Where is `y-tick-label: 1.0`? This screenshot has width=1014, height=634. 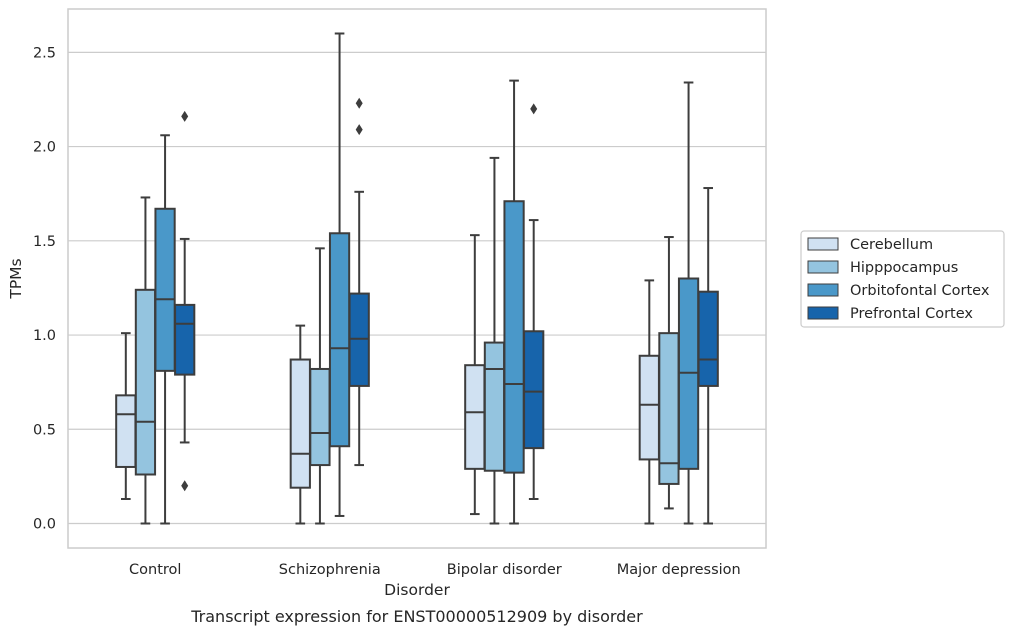 y-tick-label: 1.0 is located at coordinates (44, 336).